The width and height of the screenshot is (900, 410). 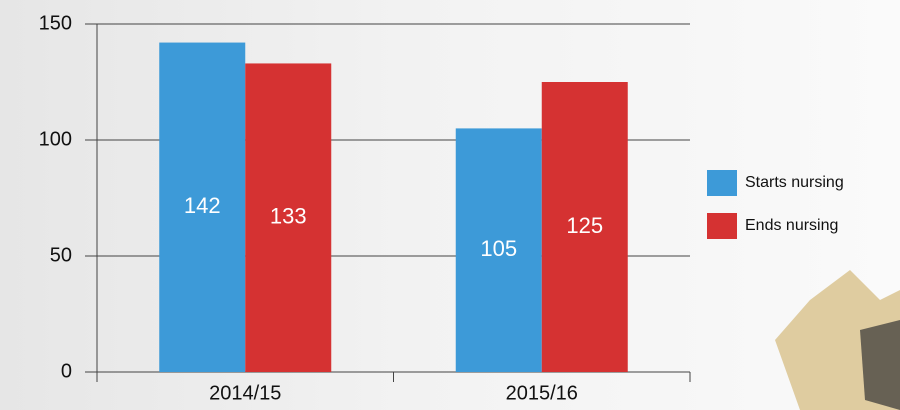 I want to click on x-tick-label: 2014/15, so click(x=245, y=393).